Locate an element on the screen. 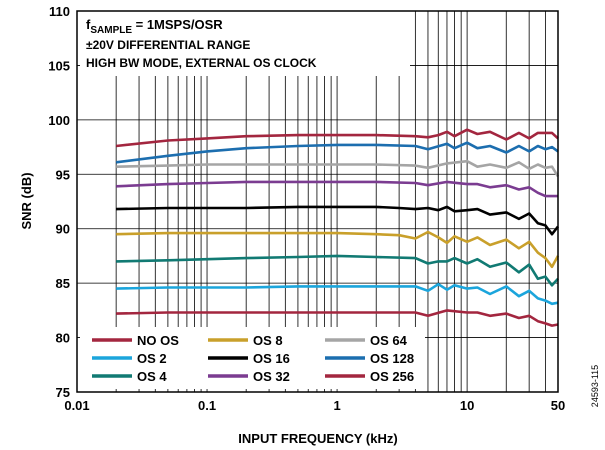  figure-watermark: 24593-115 is located at coordinates (595, 386).